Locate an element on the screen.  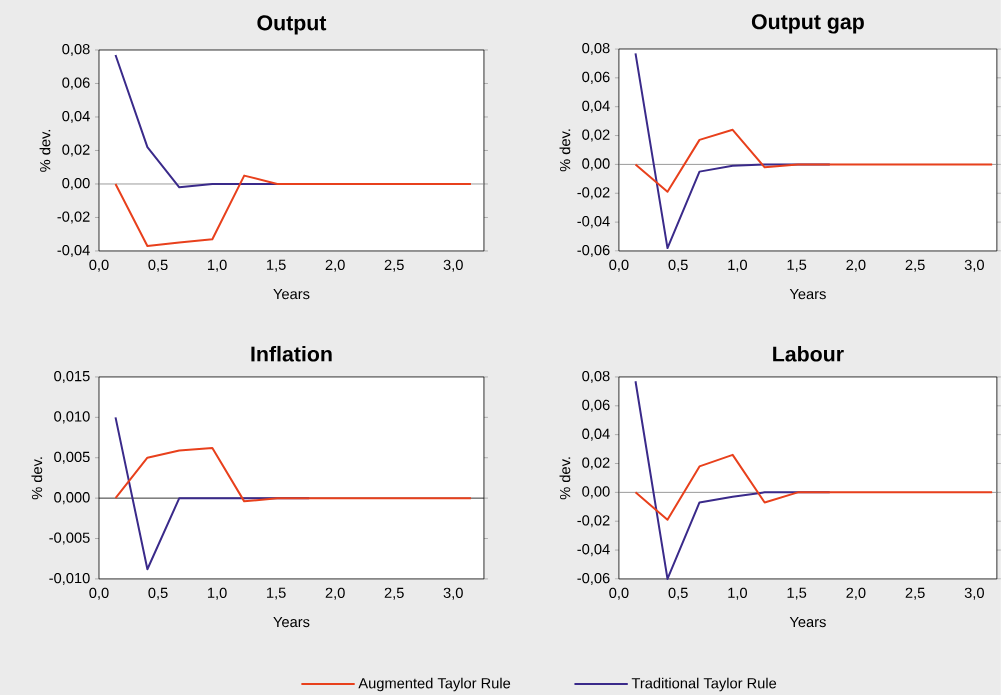
y-tick-label: 0,000 is located at coordinates (72, 498).